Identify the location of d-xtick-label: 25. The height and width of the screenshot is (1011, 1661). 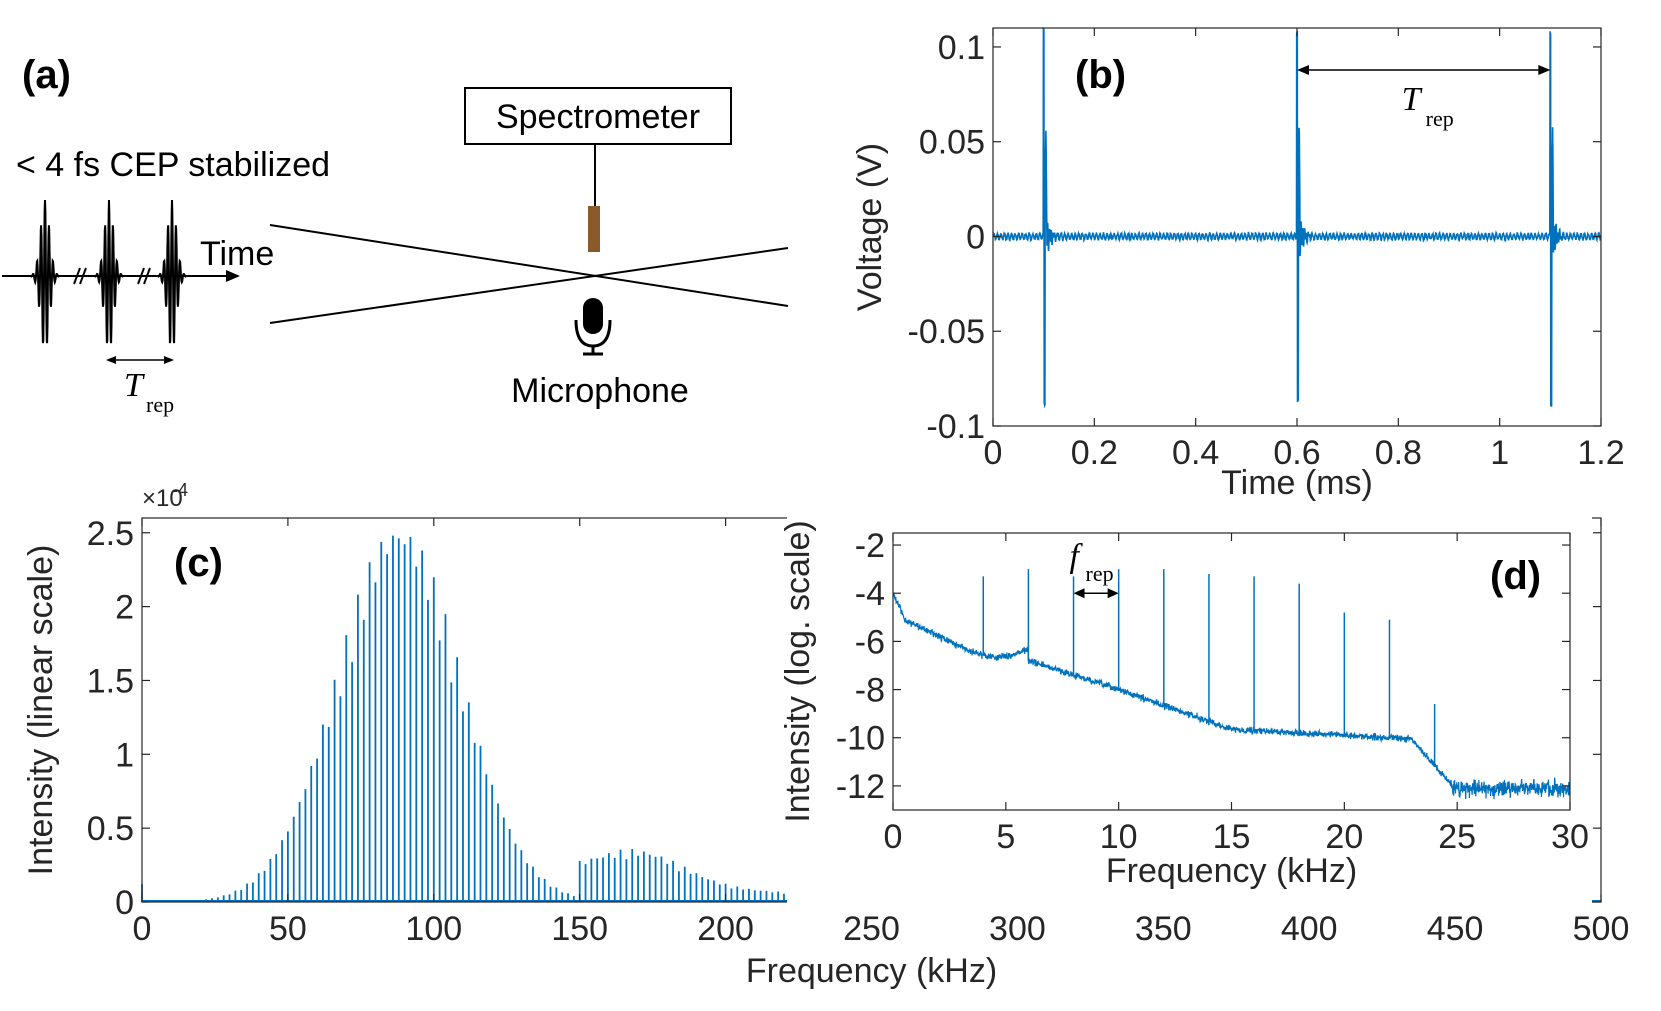
(1457, 837).